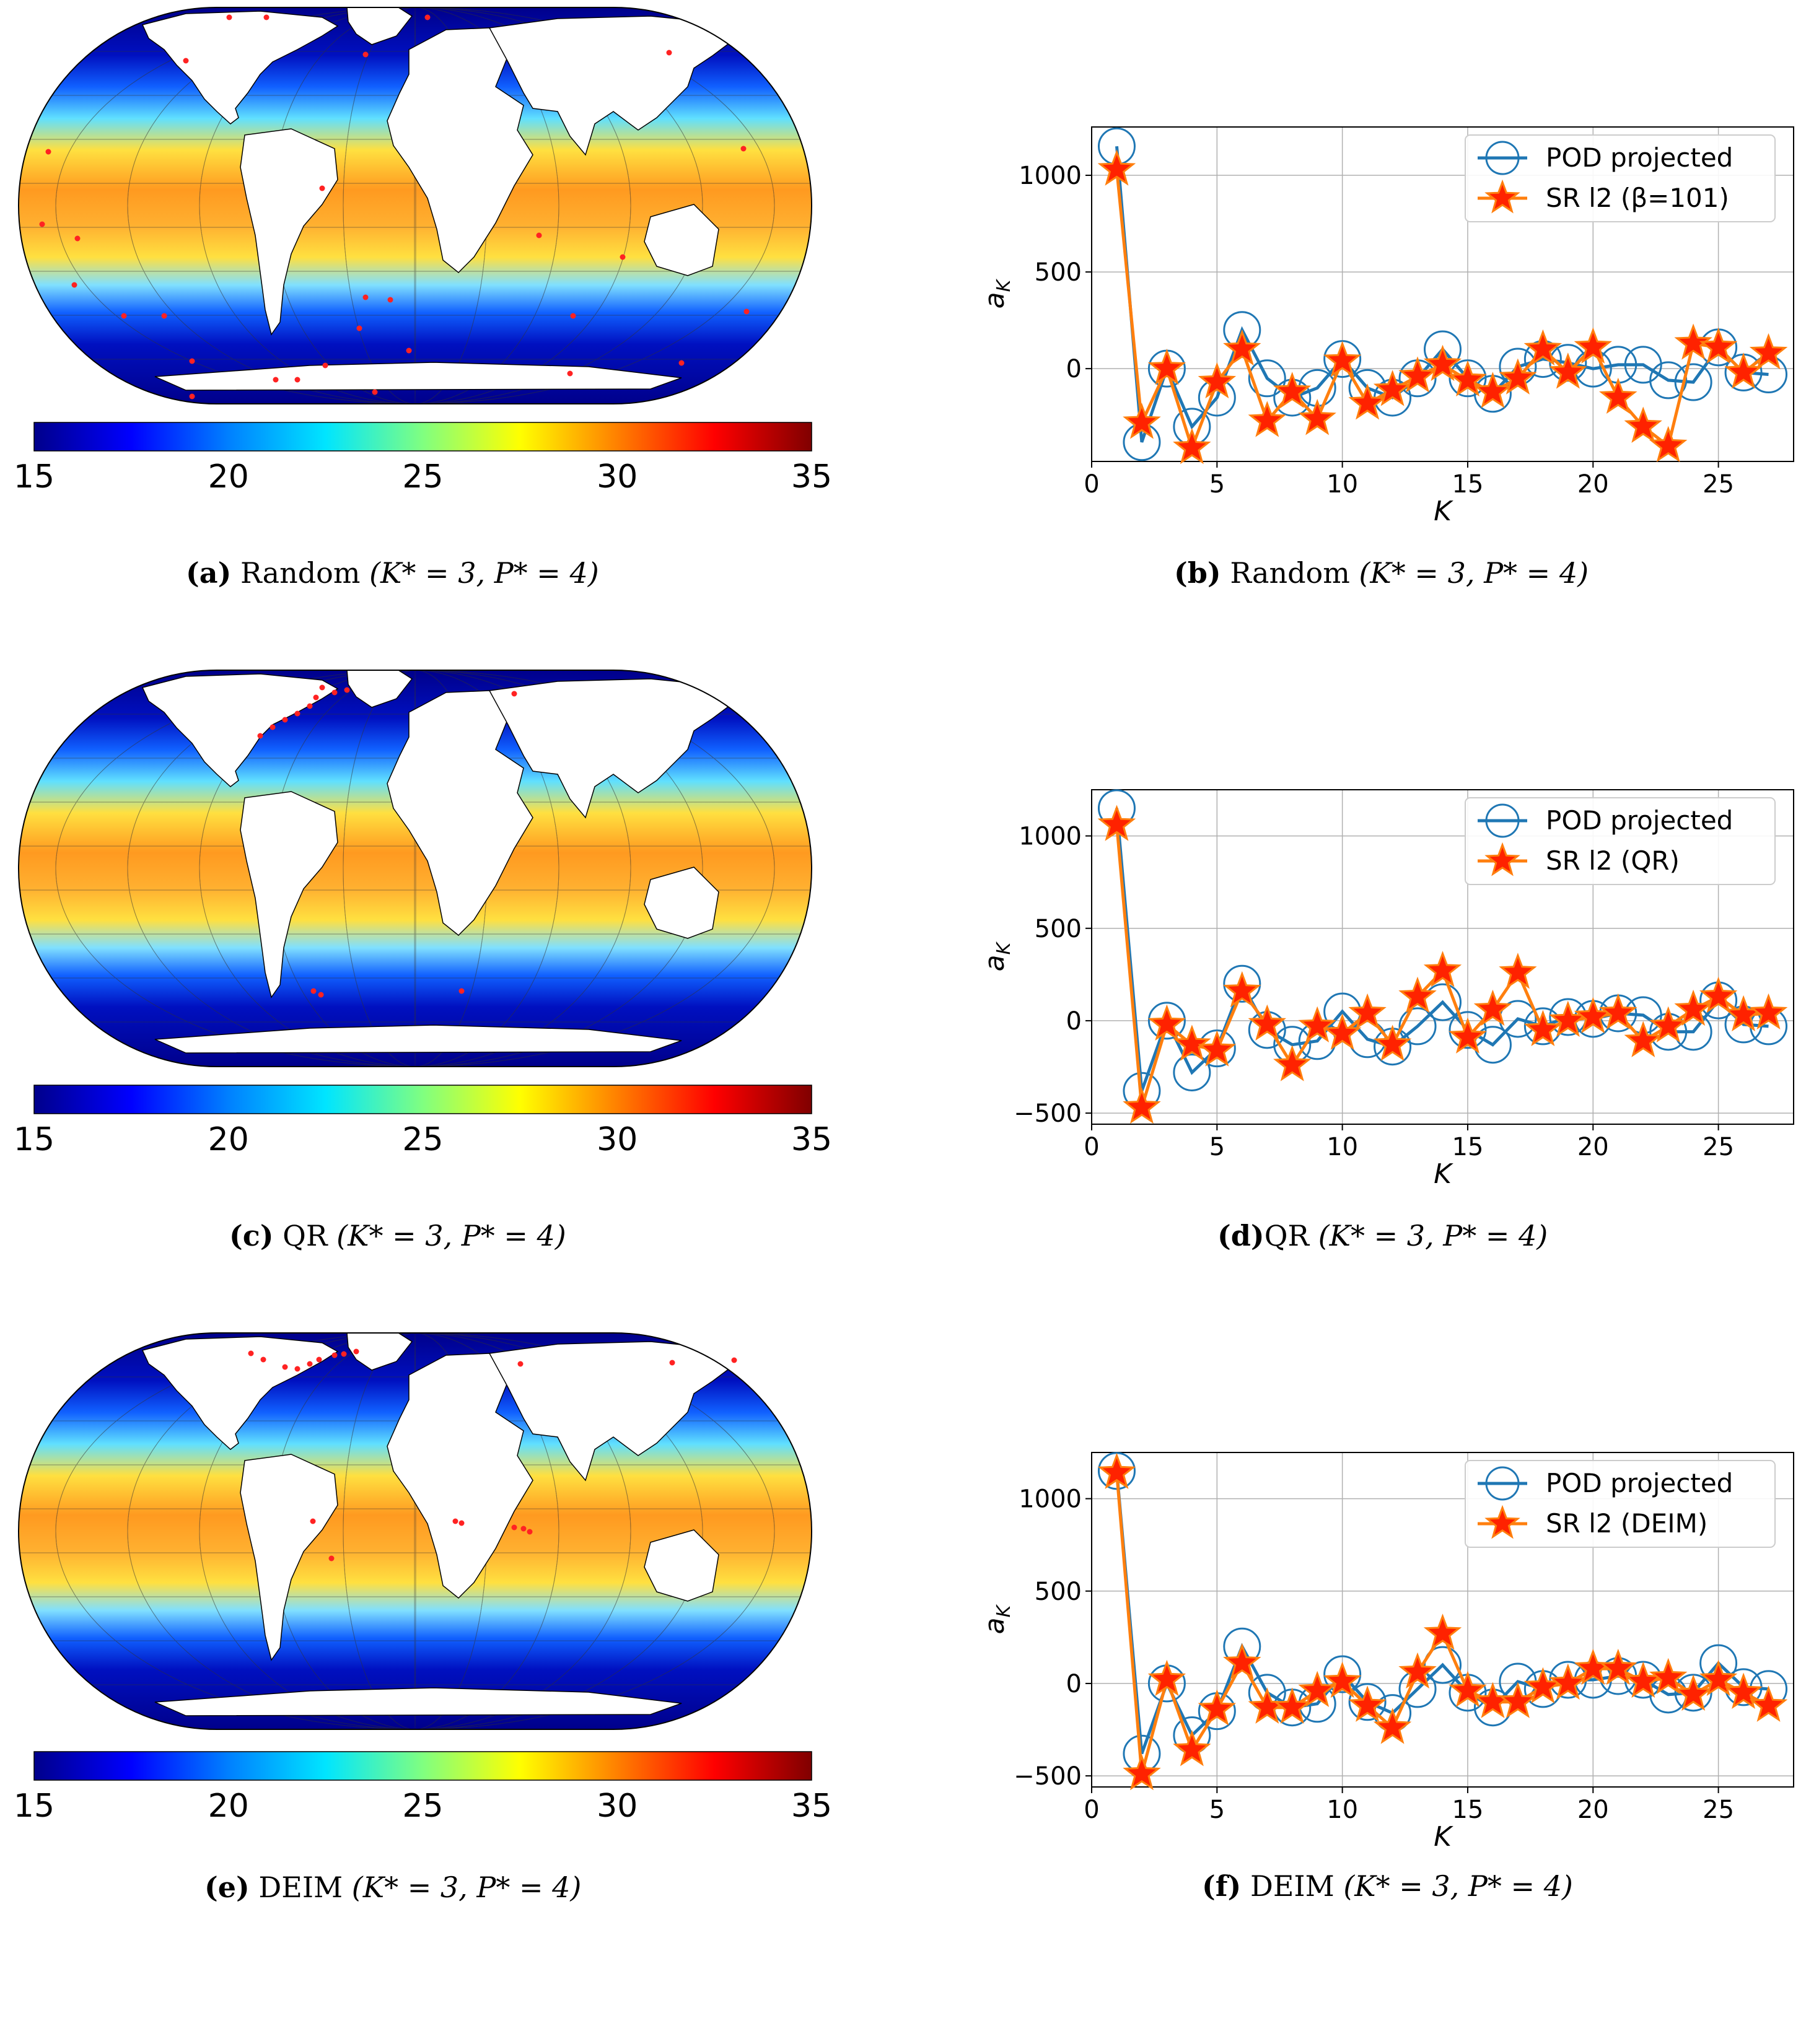 This screenshot has height=2044, width=1806. I want to click on map-panel-e: 15 20 25 30 35 (e) DEIM (K* = 3, P* = 4), so click(433, 1636).